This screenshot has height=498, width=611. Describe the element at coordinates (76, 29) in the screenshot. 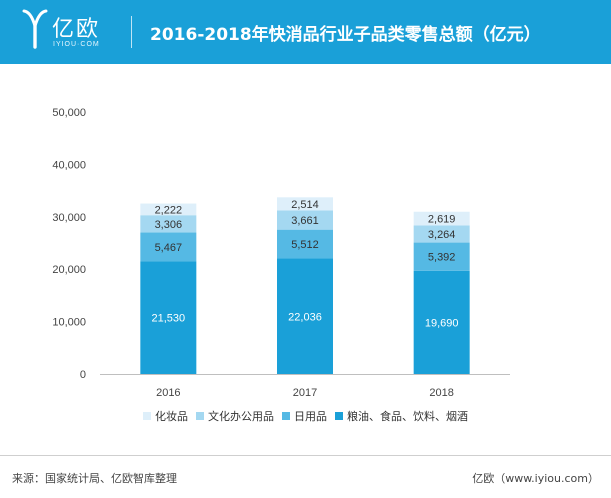

I see `logo-text: 亿欧` at that location.